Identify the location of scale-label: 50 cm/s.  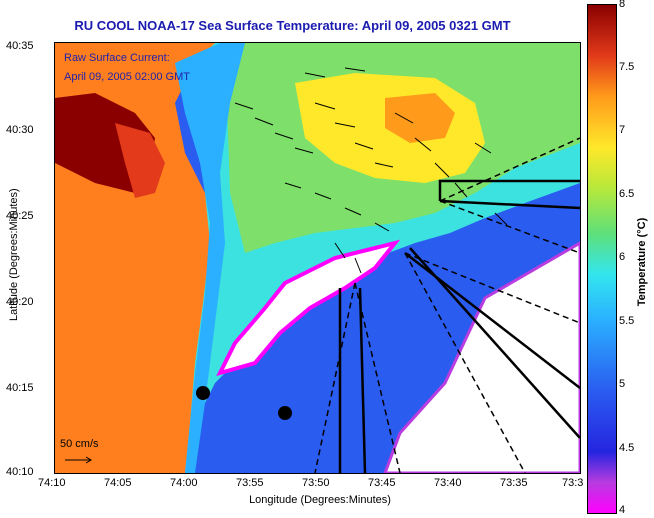
(79, 444).